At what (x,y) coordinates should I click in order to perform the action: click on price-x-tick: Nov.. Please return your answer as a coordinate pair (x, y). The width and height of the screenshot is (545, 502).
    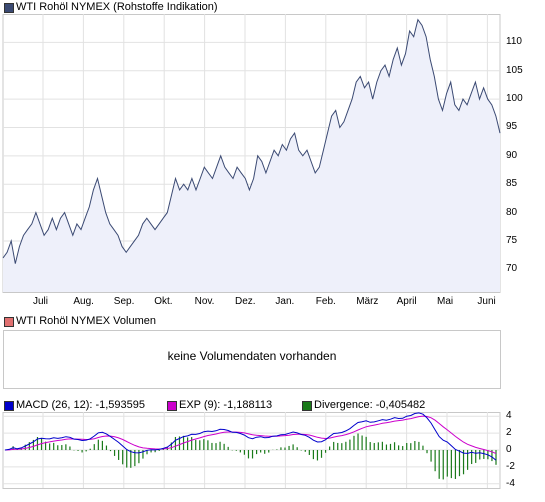
    Looking at the image, I should click on (204, 301).